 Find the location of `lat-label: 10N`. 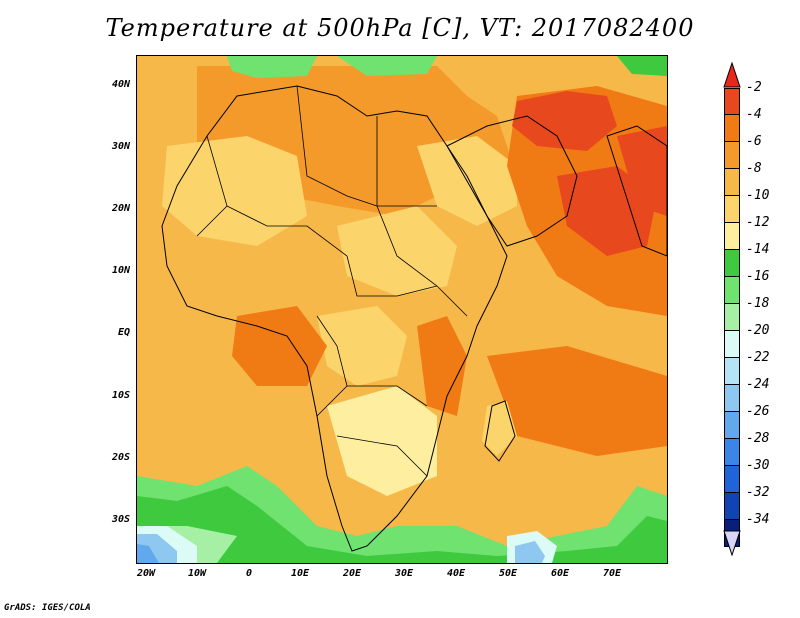

lat-label: 10N is located at coordinates (120, 270).